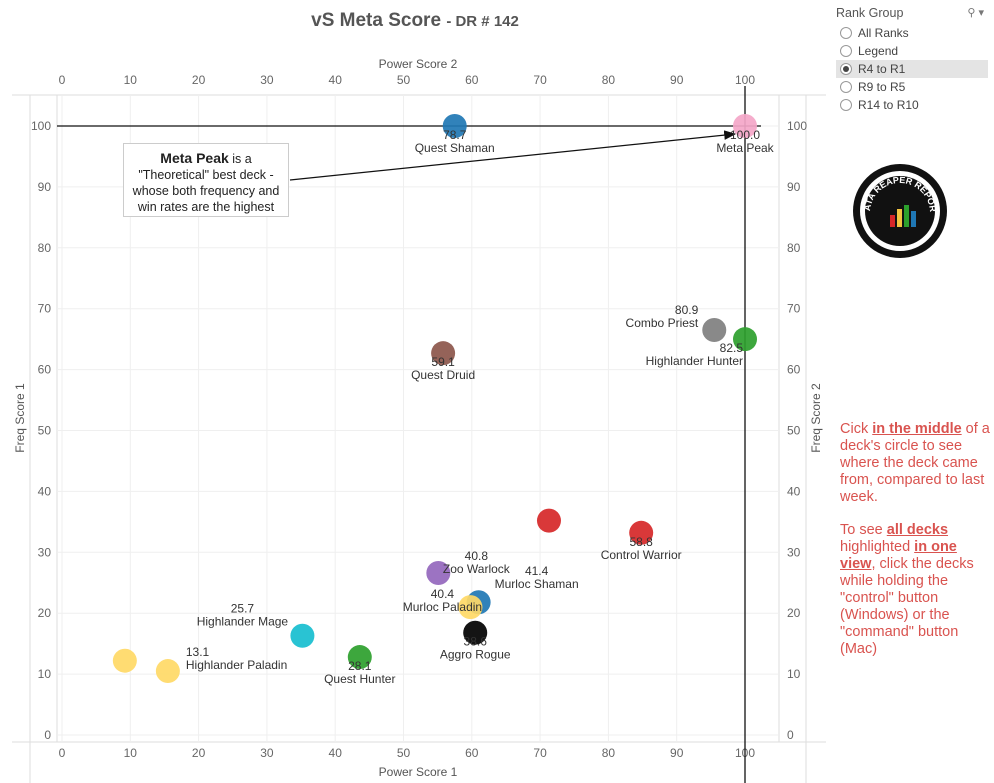 Image resolution: width=994 pixels, height=783 pixels. Describe the element at coordinates (797, 126) in the screenshot. I see `y-right-tick-label: 100` at that location.